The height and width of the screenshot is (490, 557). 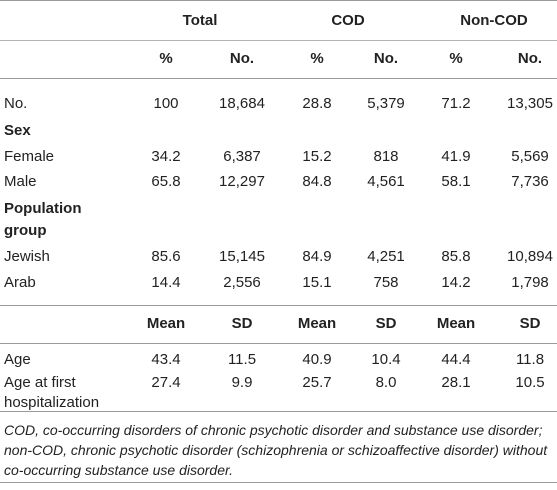 What do you see at coordinates (317, 58) in the screenshot?
I see `col-header-cod-pct: %` at bounding box center [317, 58].